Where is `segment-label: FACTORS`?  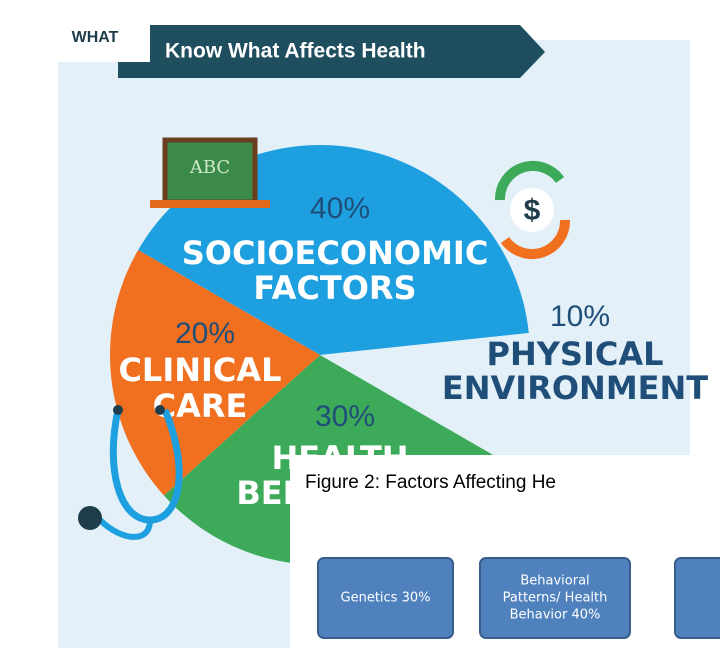 segment-label: FACTORS is located at coordinates (334, 288).